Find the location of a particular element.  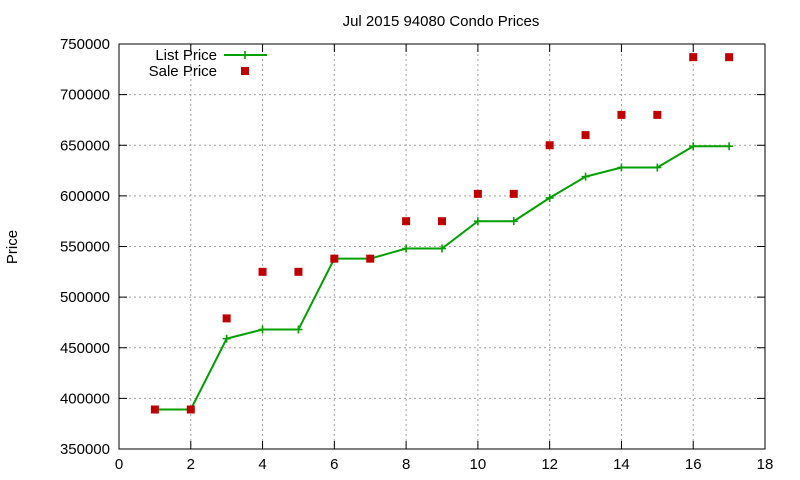

x-tick-label: 8 is located at coordinates (406, 464).